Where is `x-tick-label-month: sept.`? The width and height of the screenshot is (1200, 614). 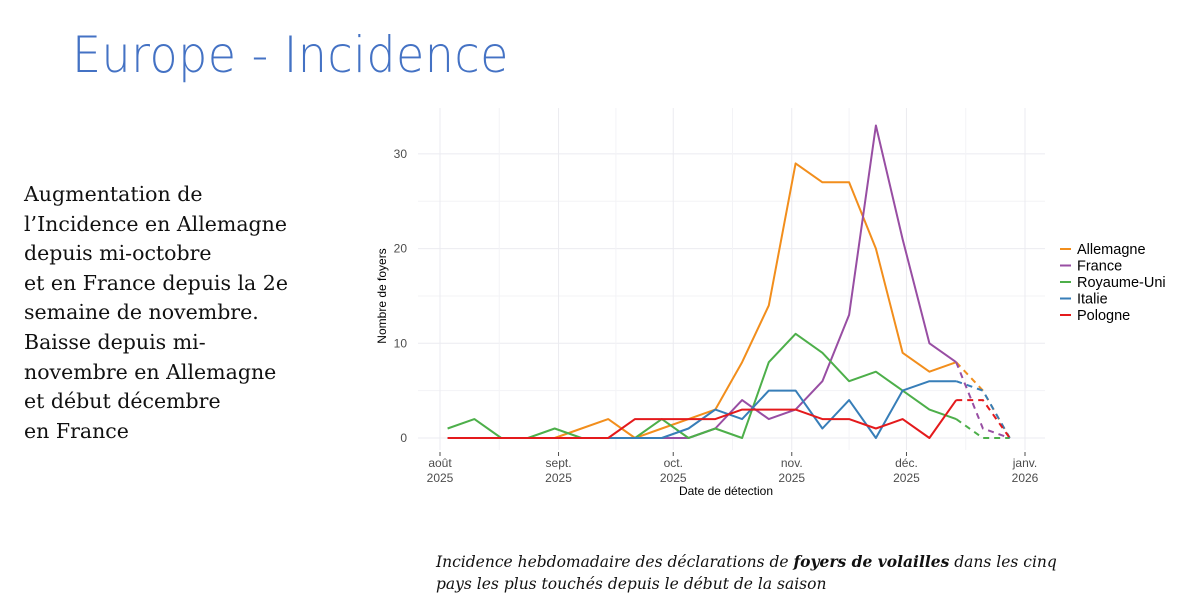
x-tick-label-month: sept. is located at coordinates (559, 463).